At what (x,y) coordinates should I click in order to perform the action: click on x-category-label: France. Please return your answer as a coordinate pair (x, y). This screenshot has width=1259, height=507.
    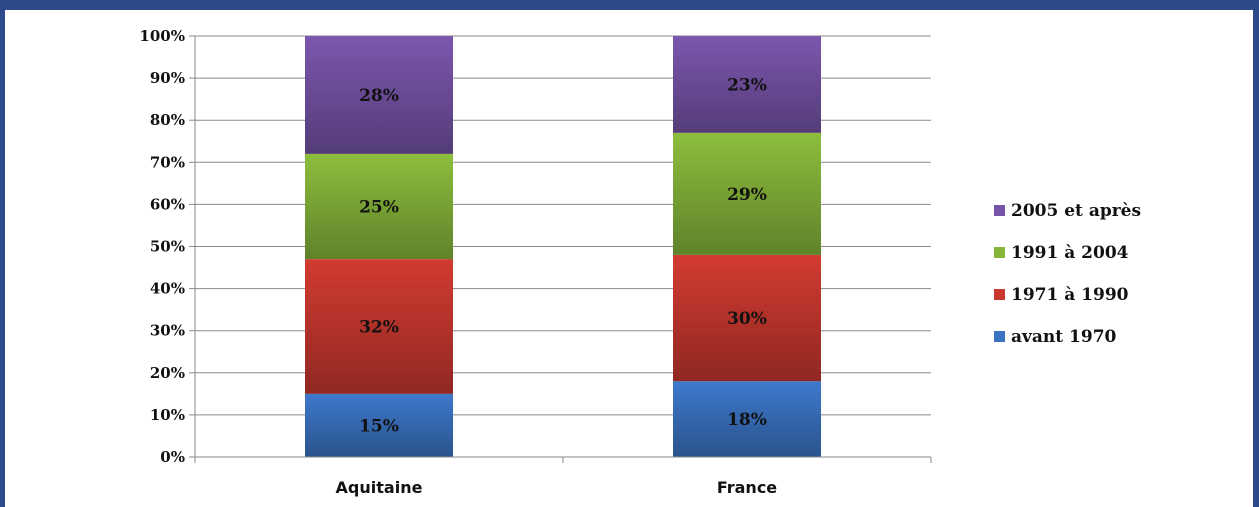
    Looking at the image, I should click on (747, 487).